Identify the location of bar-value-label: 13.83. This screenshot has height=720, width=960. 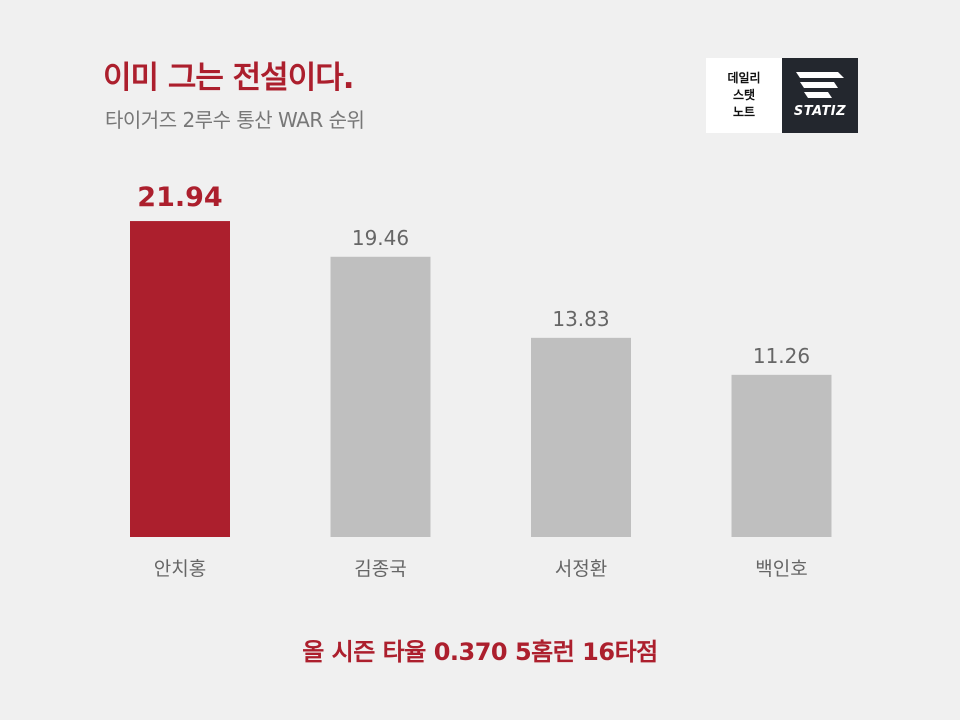
(580, 319).